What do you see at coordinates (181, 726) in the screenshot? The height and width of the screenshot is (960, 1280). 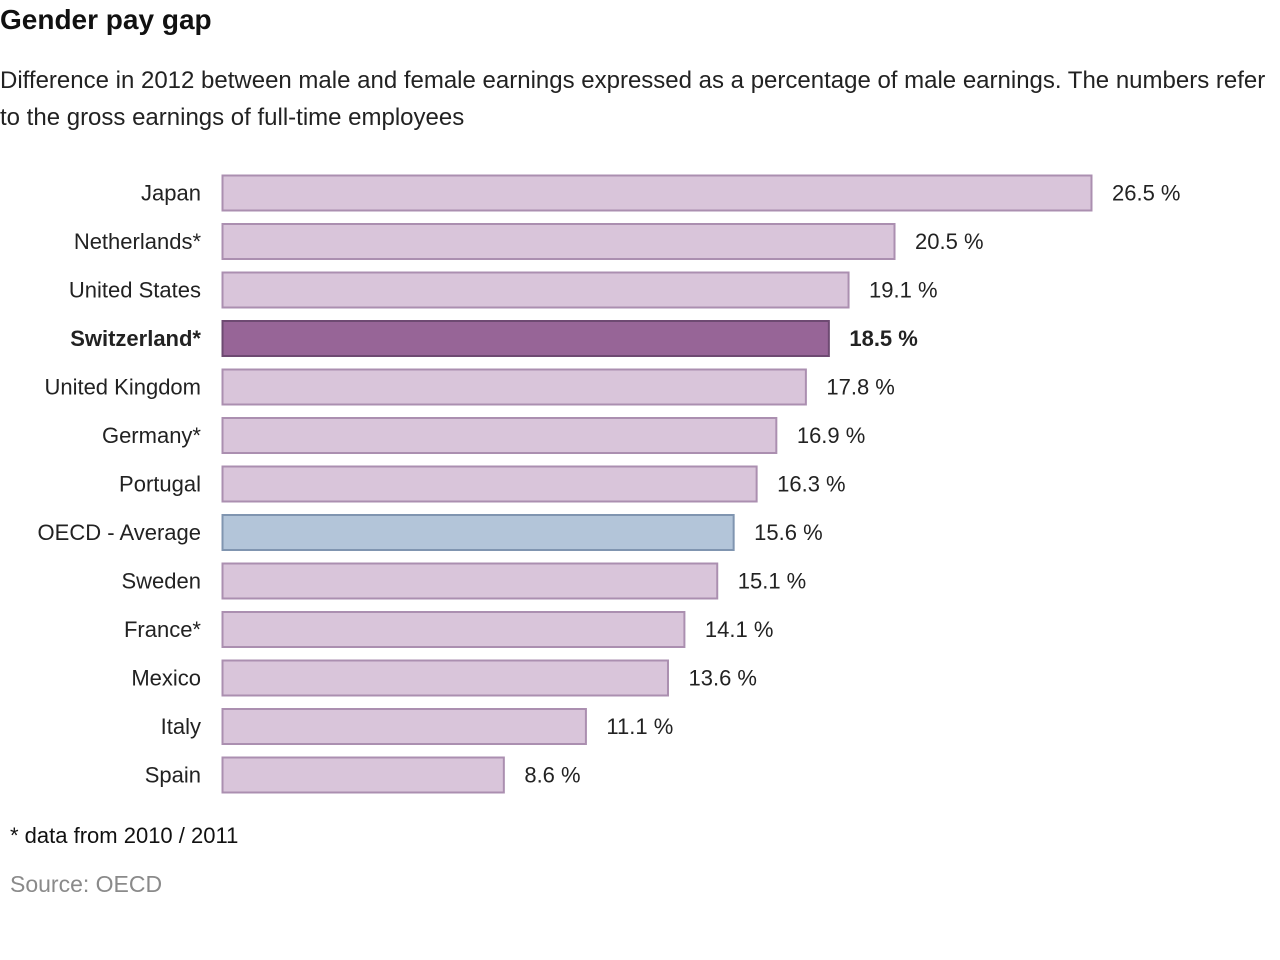 I see `category-label-italy: Italy` at bounding box center [181, 726].